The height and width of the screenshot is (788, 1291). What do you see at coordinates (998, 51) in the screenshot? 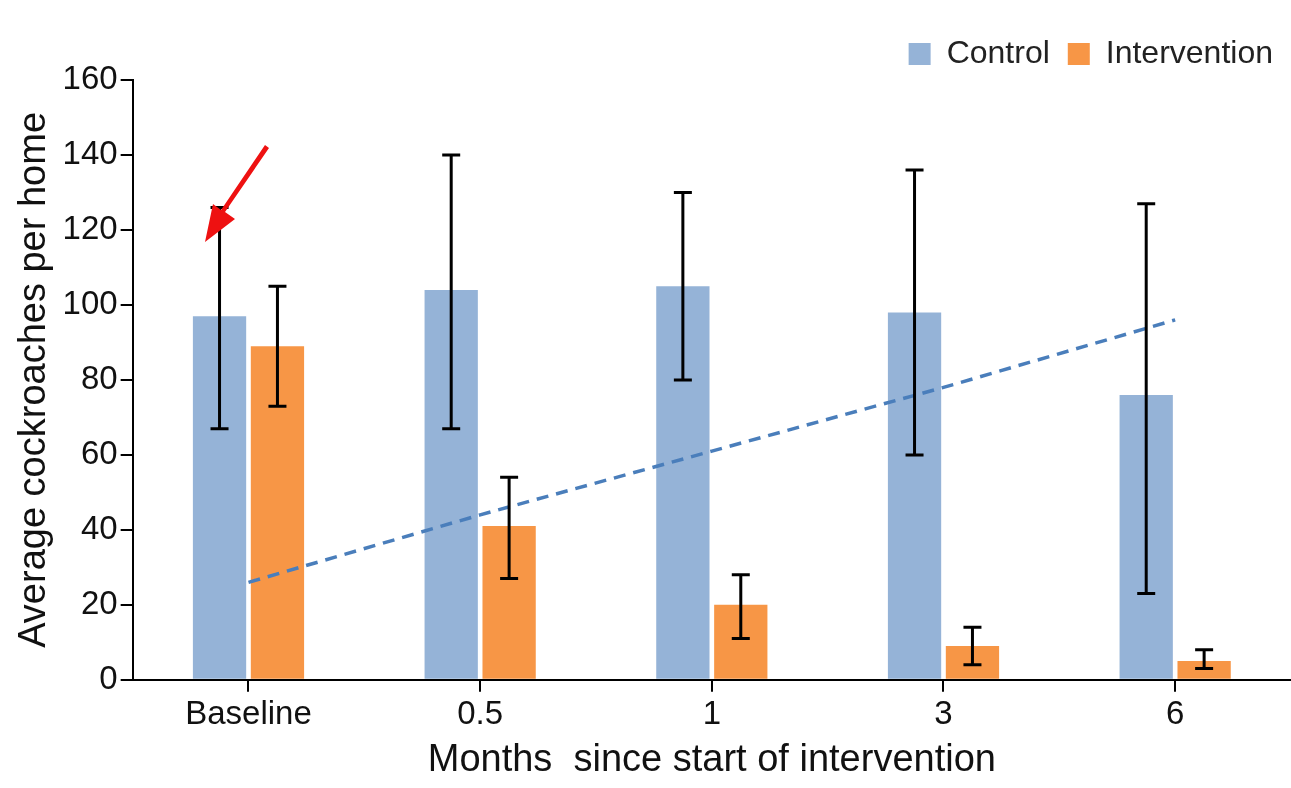
I see `legend-label: Control` at bounding box center [998, 51].